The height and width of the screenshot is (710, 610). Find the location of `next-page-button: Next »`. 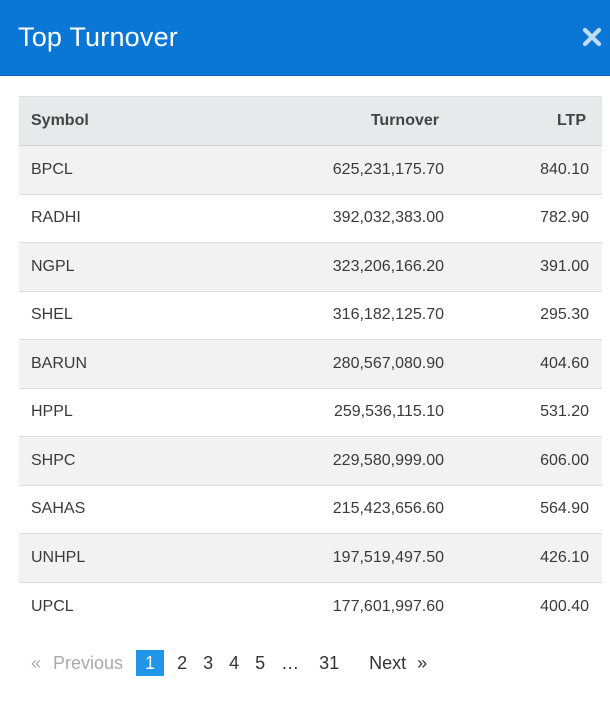

next-page-button: Next » is located at coordinates (398, 663).